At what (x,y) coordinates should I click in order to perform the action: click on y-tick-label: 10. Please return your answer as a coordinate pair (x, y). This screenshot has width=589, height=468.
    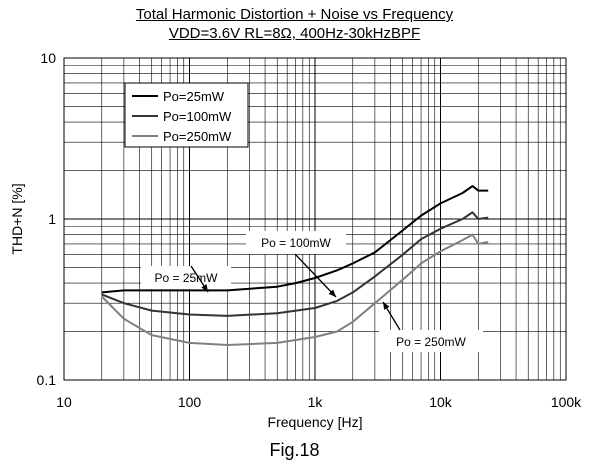
    Looking at the image, I should click on (48, 58).